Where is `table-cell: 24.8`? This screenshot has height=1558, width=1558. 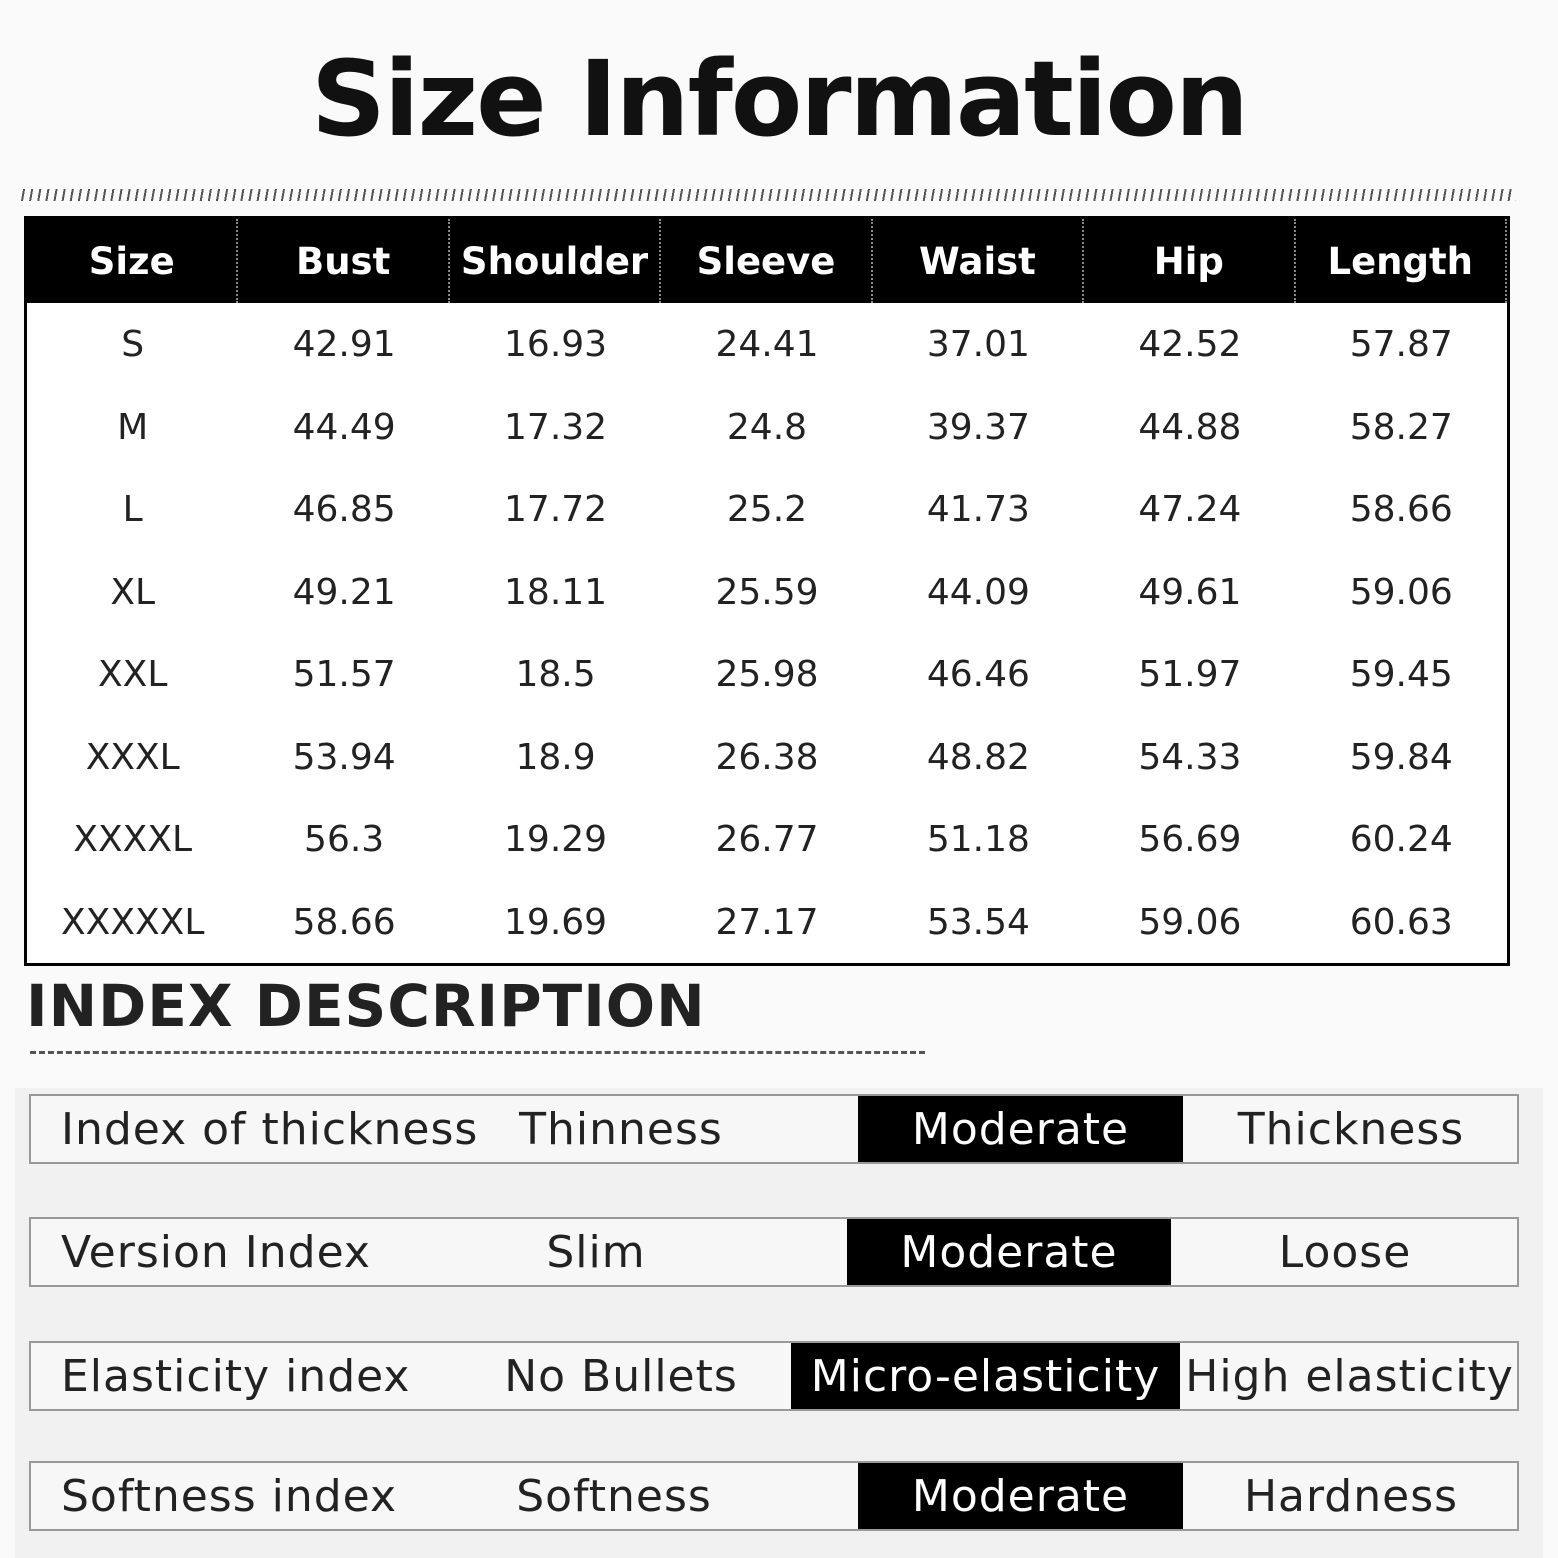 table-cell: 24.8 is located at coordinates (767, 427).